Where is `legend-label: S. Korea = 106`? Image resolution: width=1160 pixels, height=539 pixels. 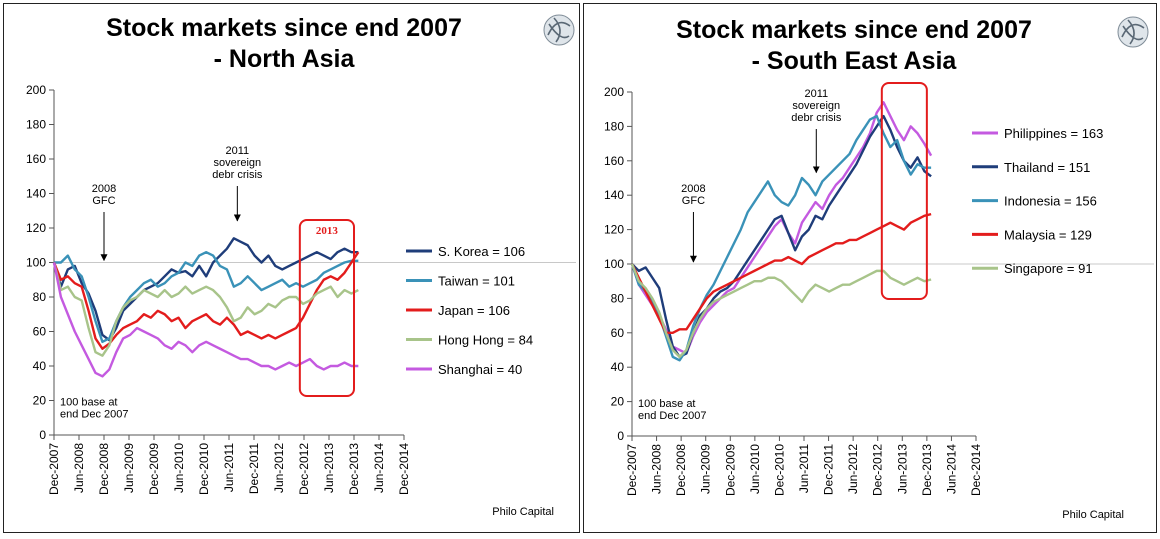 legend-label: S. Korea = 106 is located at coordinates (481, 251).